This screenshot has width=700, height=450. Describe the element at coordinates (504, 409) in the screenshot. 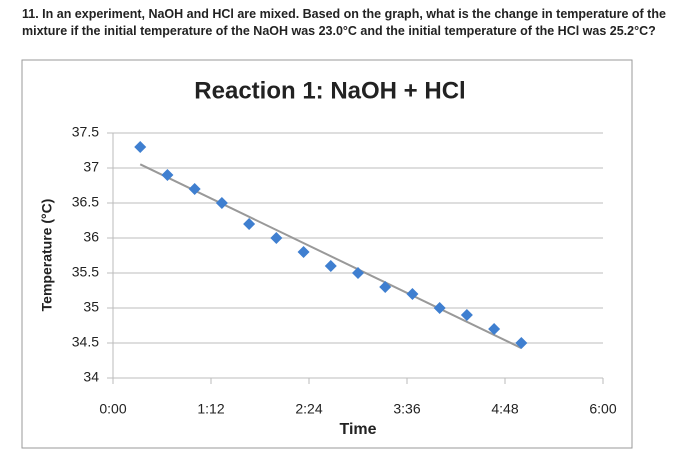

I see `x-tick-label: 4:48` at that location.